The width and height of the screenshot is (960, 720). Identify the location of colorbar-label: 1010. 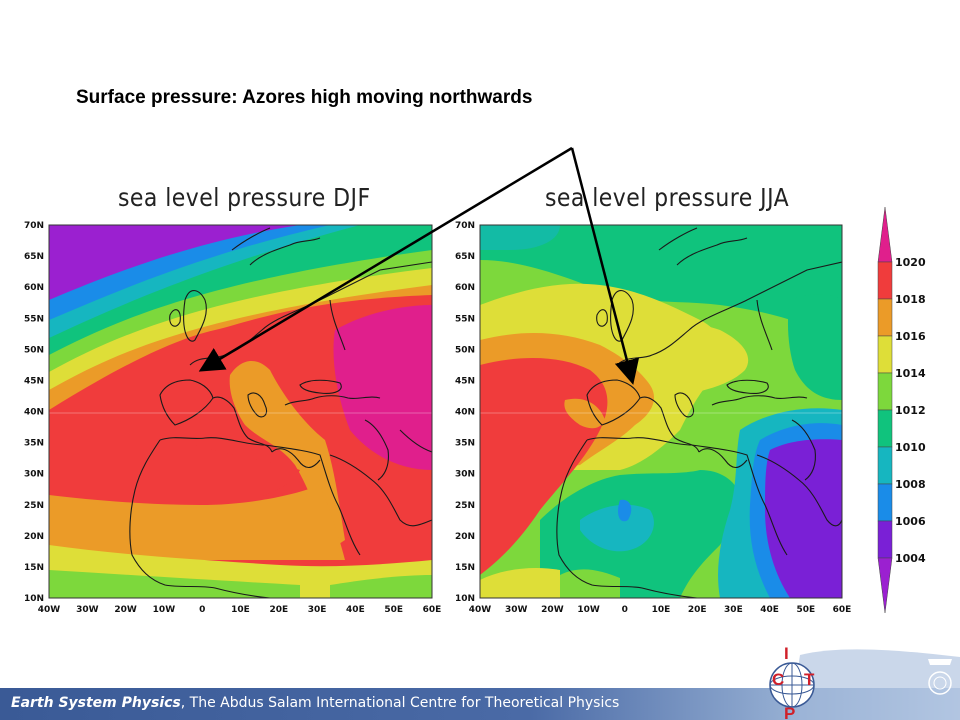
(910, 447).